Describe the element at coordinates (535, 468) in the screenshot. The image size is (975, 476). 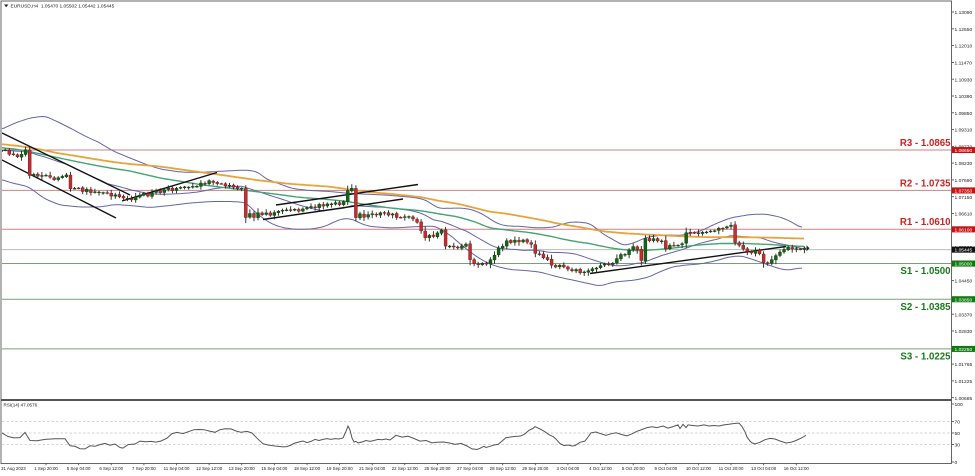
I see `svg-text: 29 Sep 20:00` at that location.